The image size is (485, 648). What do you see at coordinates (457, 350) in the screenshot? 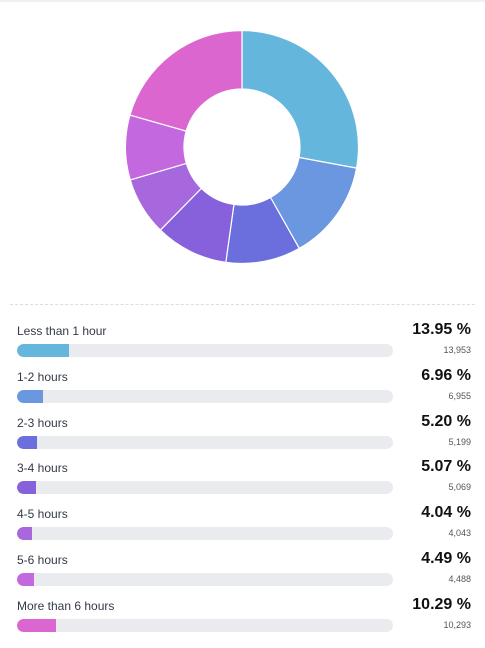
I see `row-count: 13,953` at bounding box center [457, 350].